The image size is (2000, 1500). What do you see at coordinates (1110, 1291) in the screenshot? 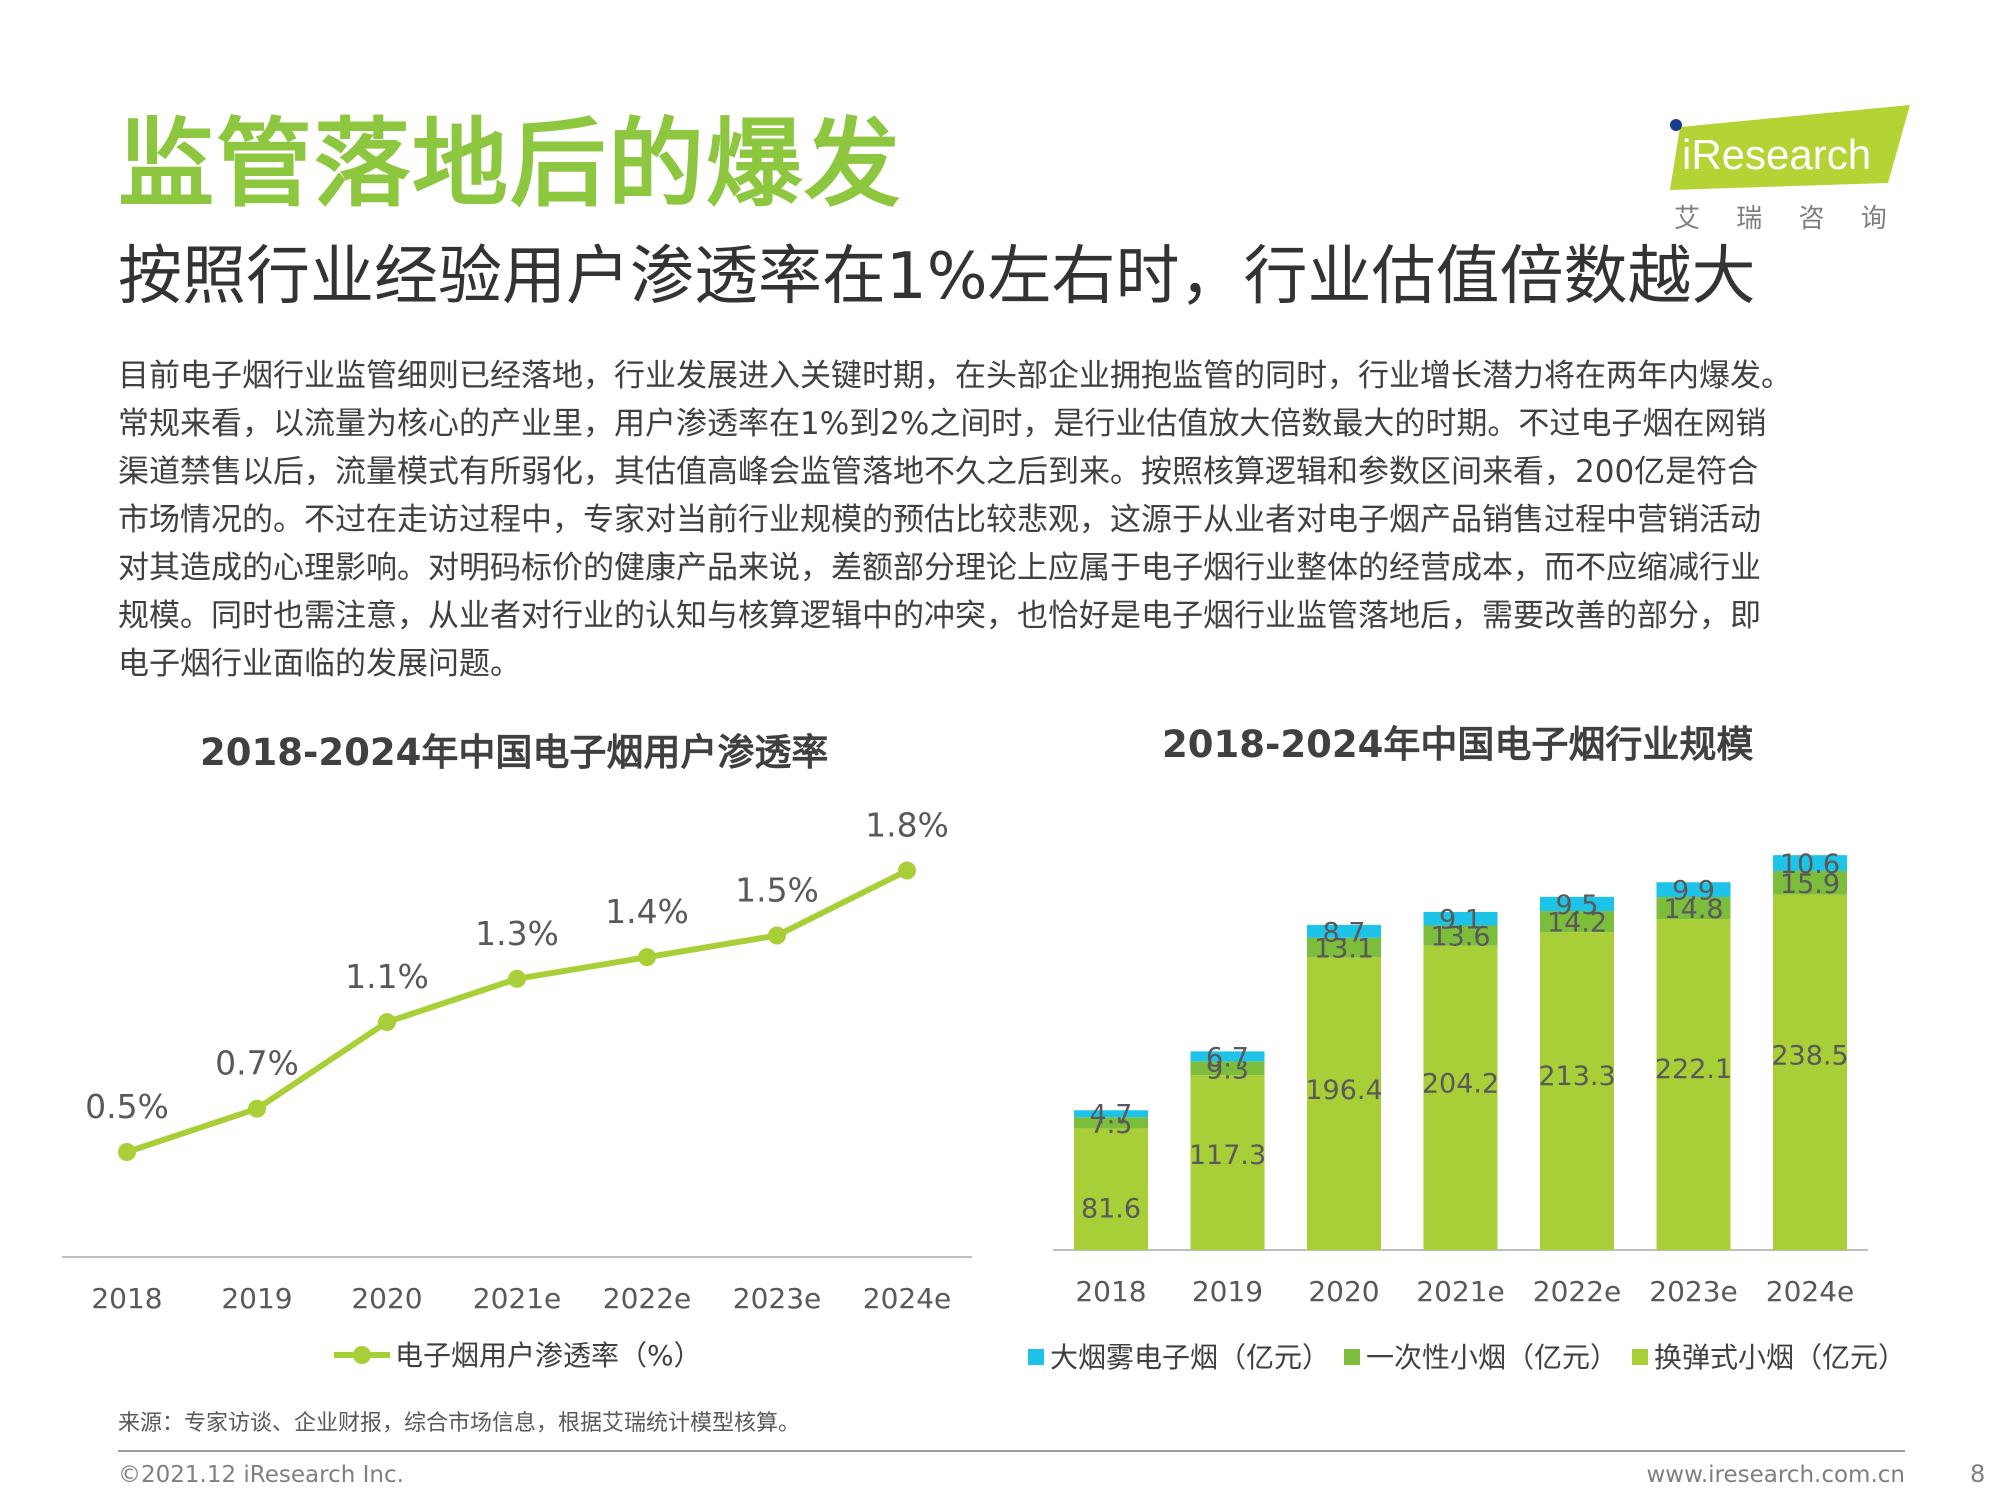
I see `bar-x-tick-label: 2018` at bounding box center [1110, 1291].